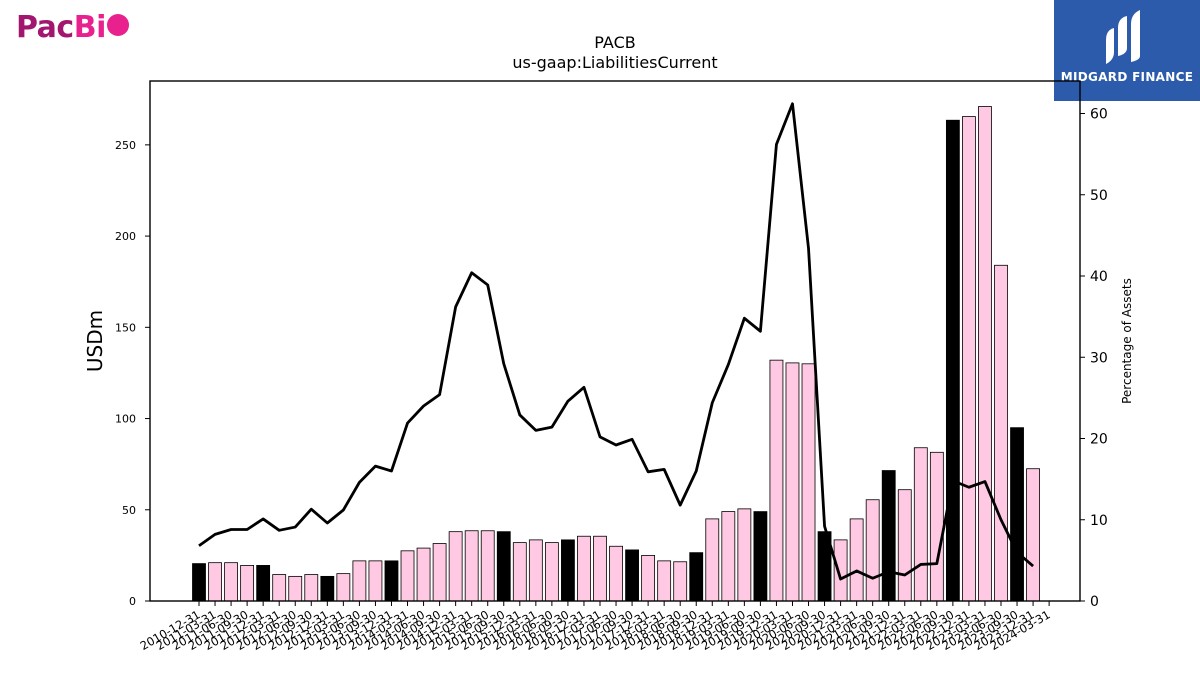 This screenshot has height=675, width=1200. I want to click on pacbio-logo: PacBi, so click(72, 27).